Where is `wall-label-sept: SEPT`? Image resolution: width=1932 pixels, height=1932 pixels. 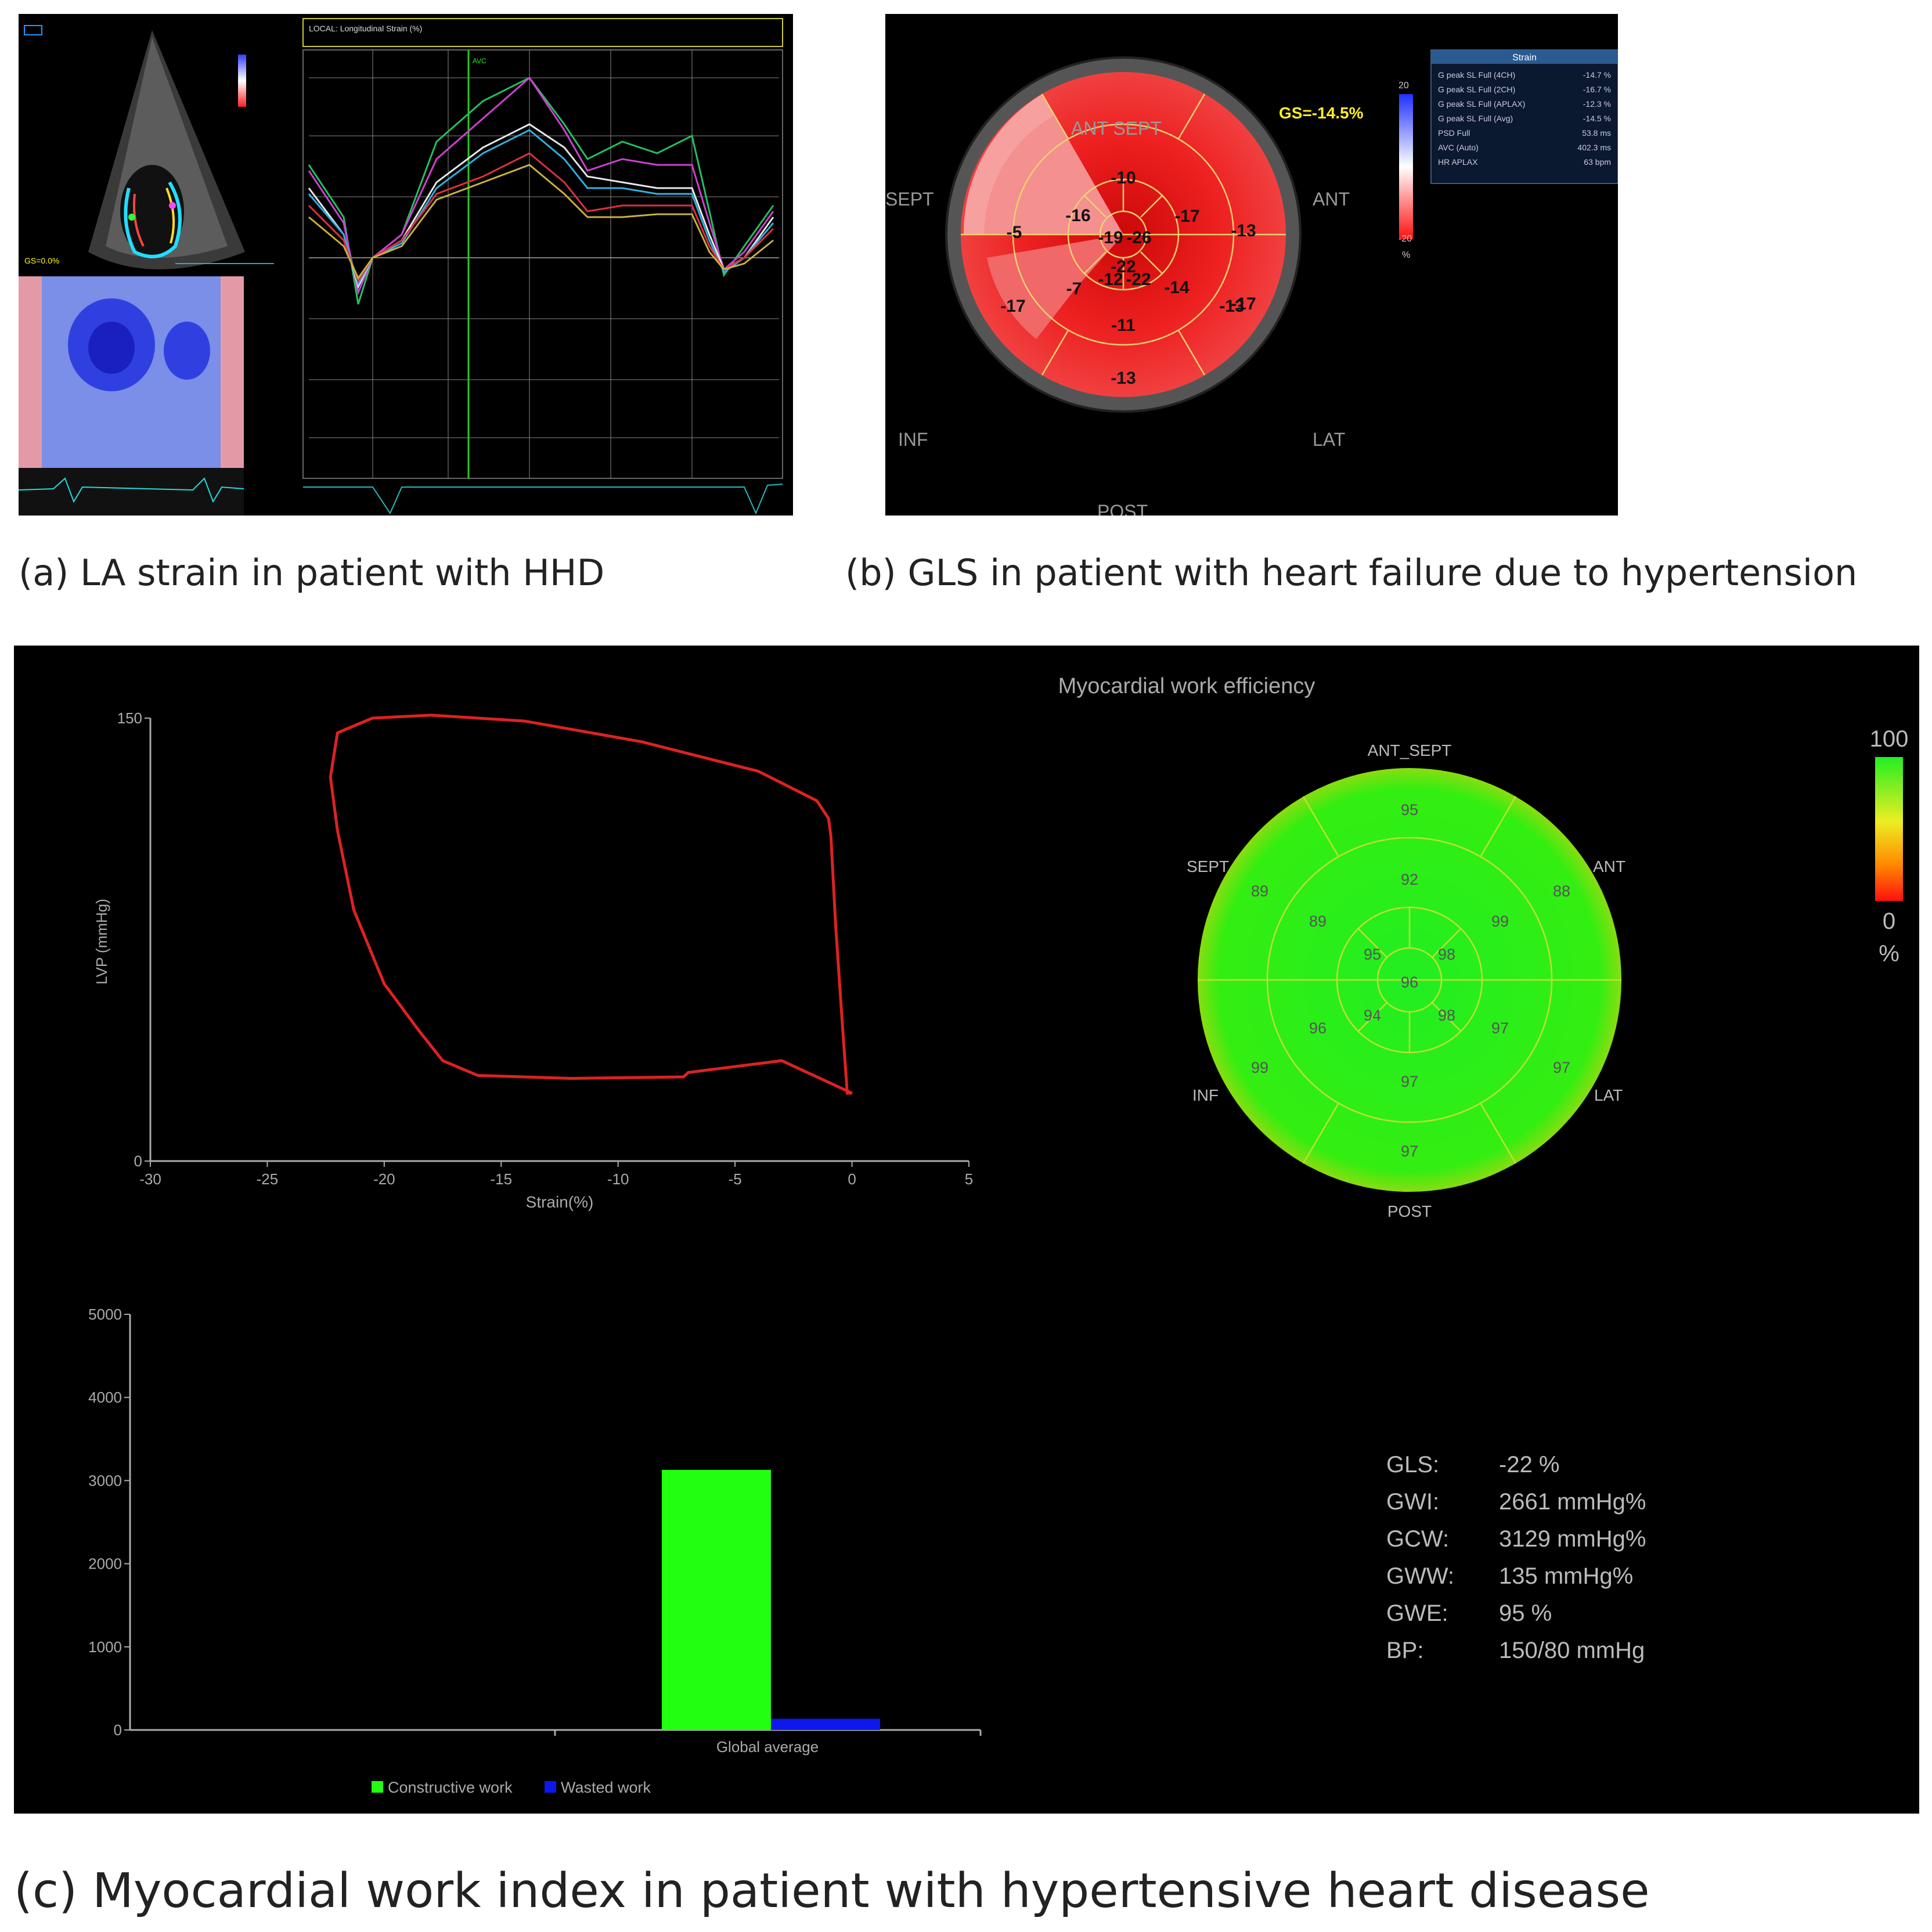
wall-label-sept: SEPT is located at coordinates (910, 199).